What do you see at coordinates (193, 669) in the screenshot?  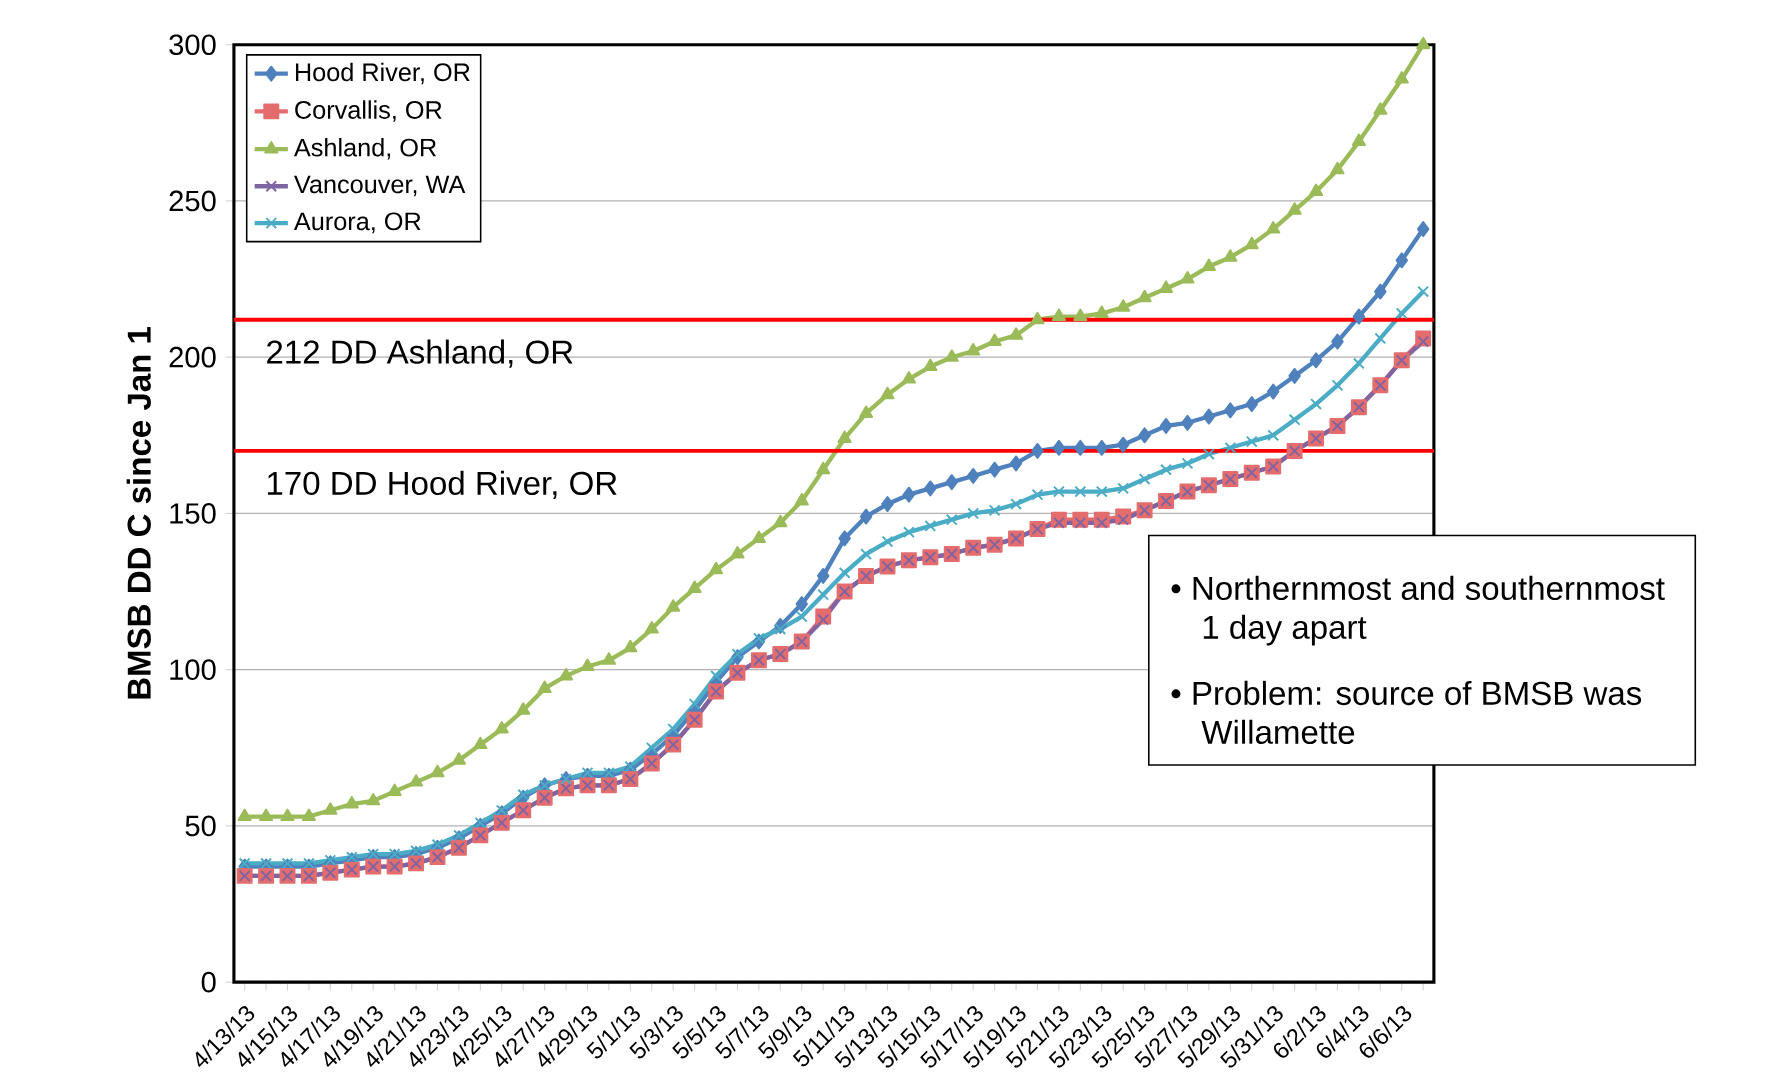 I see `y-tick-label: 100` at bounding box center [193, 669].